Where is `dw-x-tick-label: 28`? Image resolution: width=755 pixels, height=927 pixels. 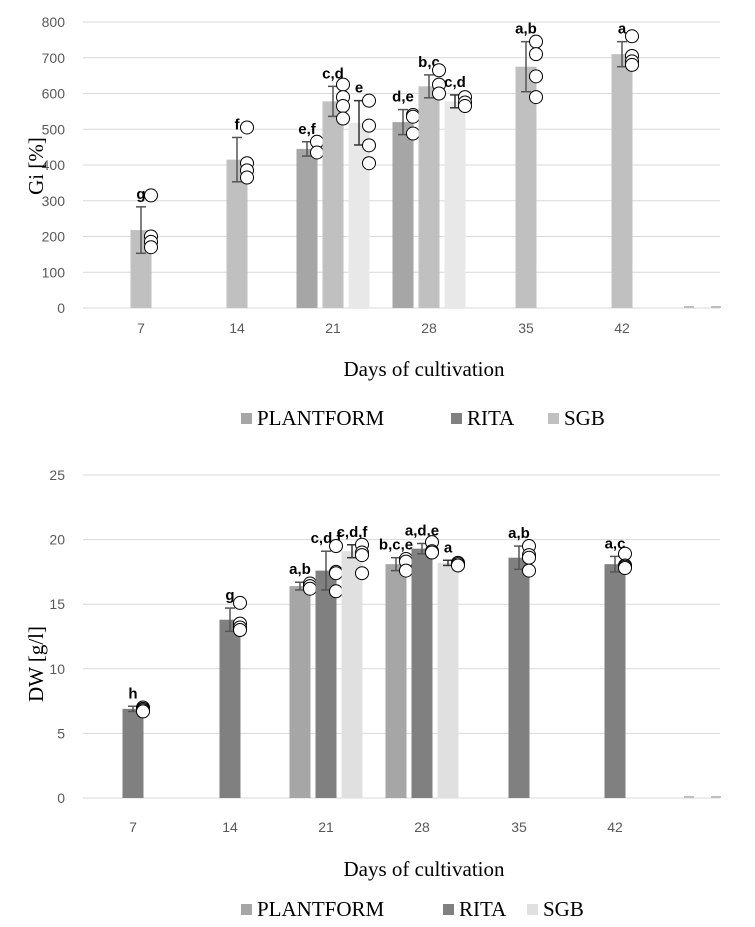 dw-x-tick-label: 28 is located at coordinates (422, 827).